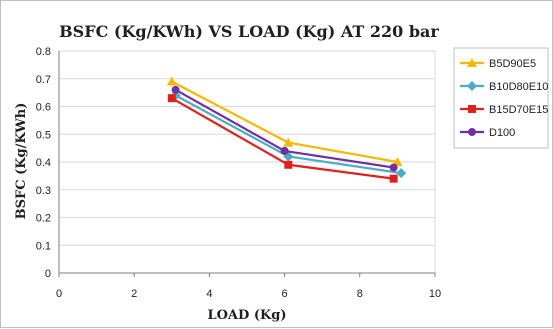 This screenshot has height=329, width=553. I want to click on x-axis-label: LOAD (Kg), so click(246, 315).